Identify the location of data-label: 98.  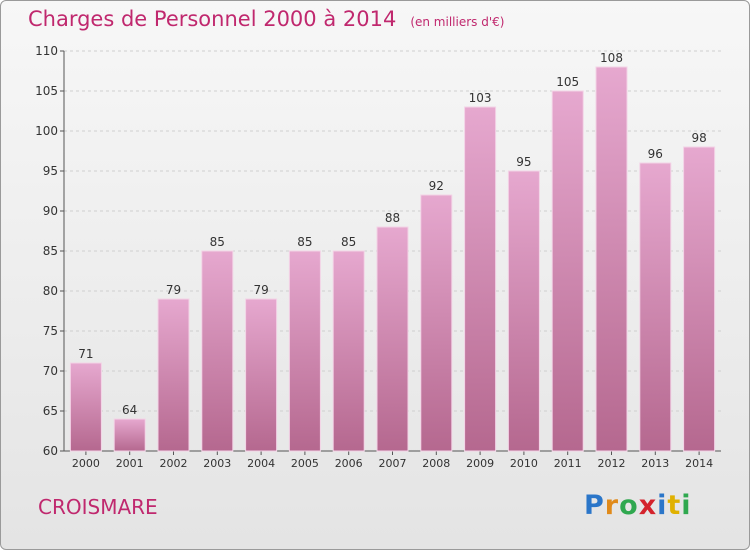
(698, 138).